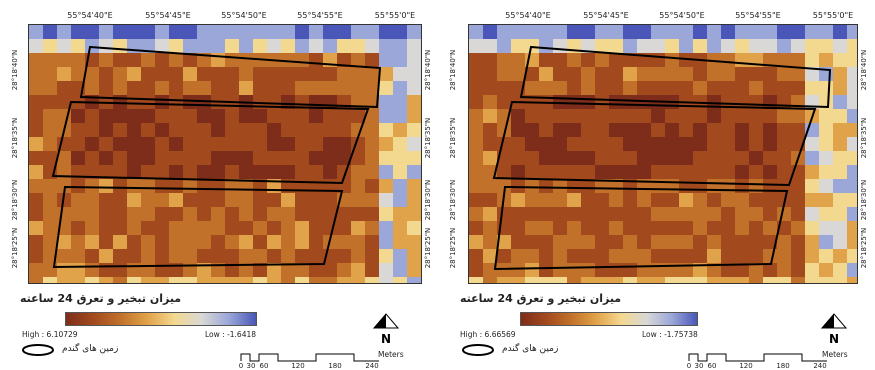 The image size is (875, 370). I want to click on lon-tick: 55°54'40"E, so click(528, 15).